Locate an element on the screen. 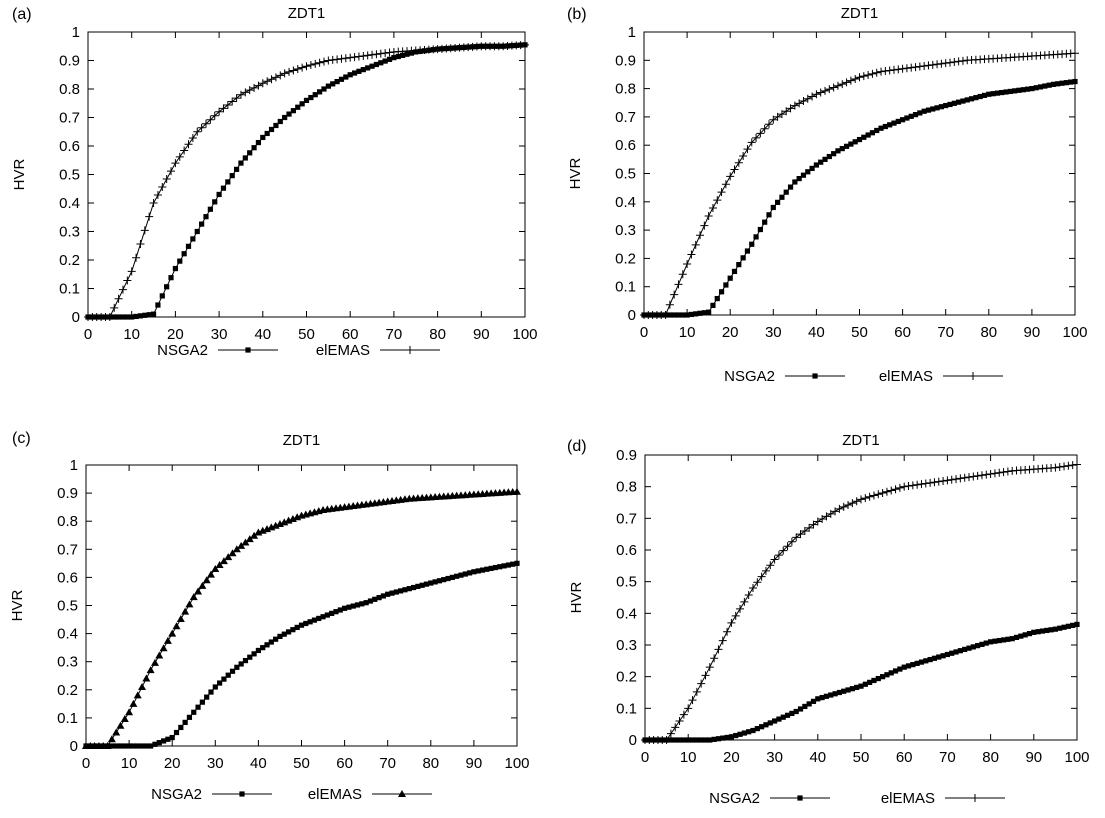 Image resolution: width=1105 pixels, height=818 pixels. x-tick-label: 90 is located at coordinates (474, 763).